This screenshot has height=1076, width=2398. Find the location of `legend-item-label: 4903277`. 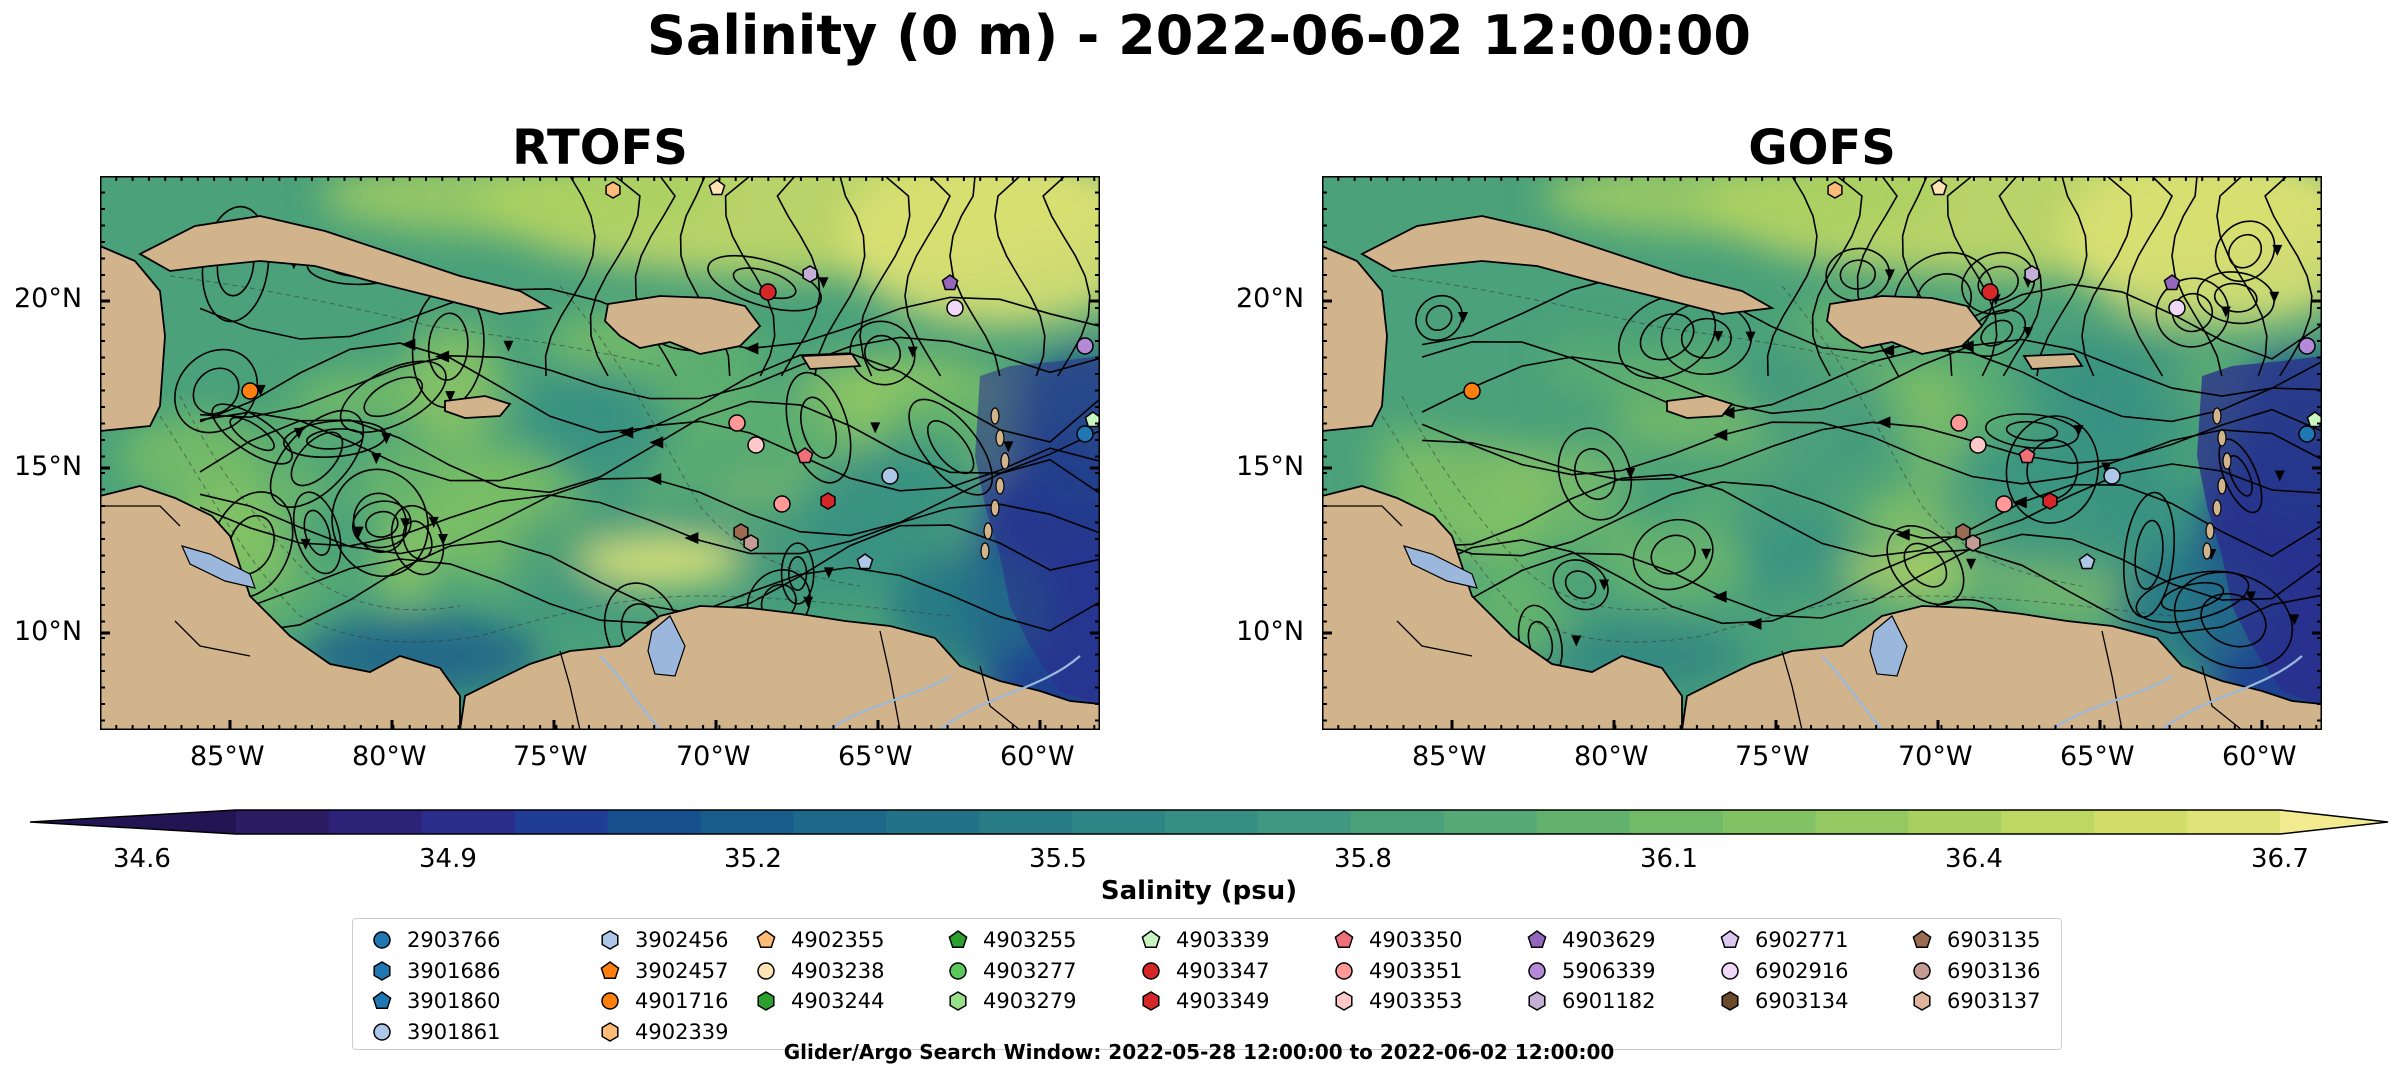

legend-item-label: 4903277 is located at coordinates (1030, 970).